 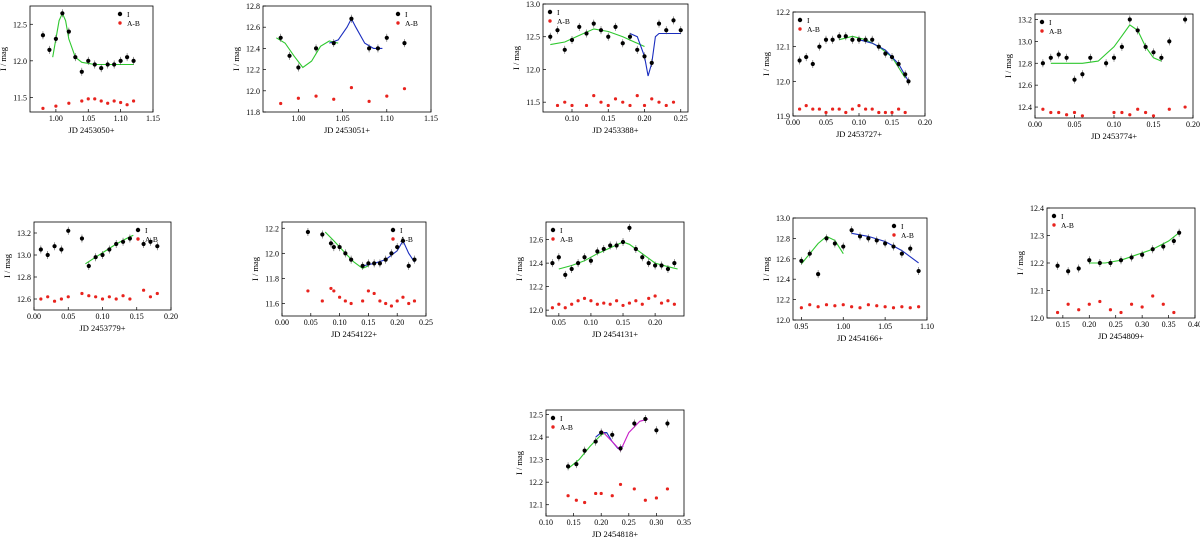 What do you see at coordinates (282, 322) in the screenshot?
I see `x-tick-label: 0.00` at bounding box center [282, 322].